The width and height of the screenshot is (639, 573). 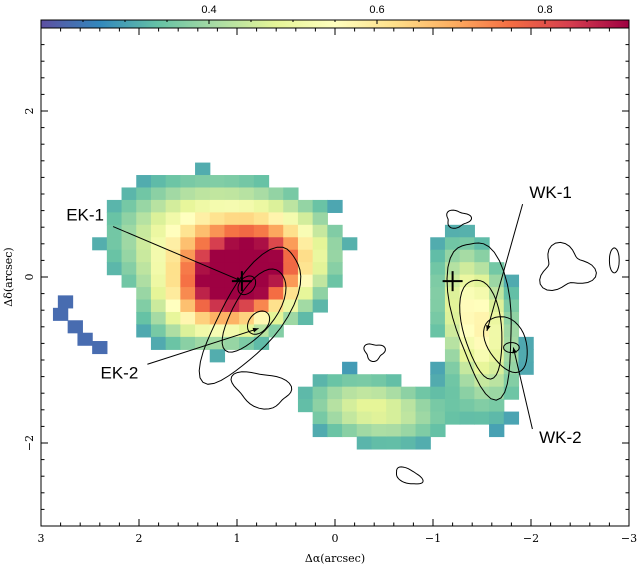 What do you see at coordinates (433, 538) in the screenshot?
I see `x-tick-label: −1` at bounding box center [433, 538].